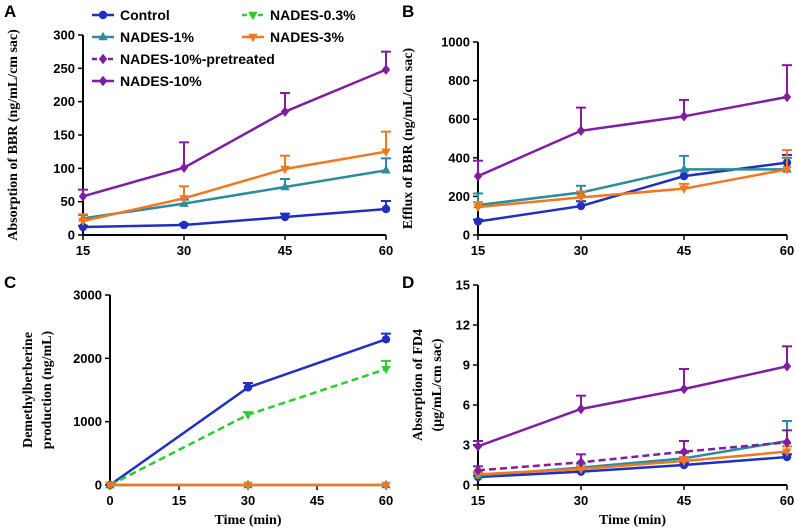 This screenshot has height=530, width=796. Describe the element at coordinates (197, 59) in the screenshot. I see `legend-label: NADES-10%-pretreated` at that location.